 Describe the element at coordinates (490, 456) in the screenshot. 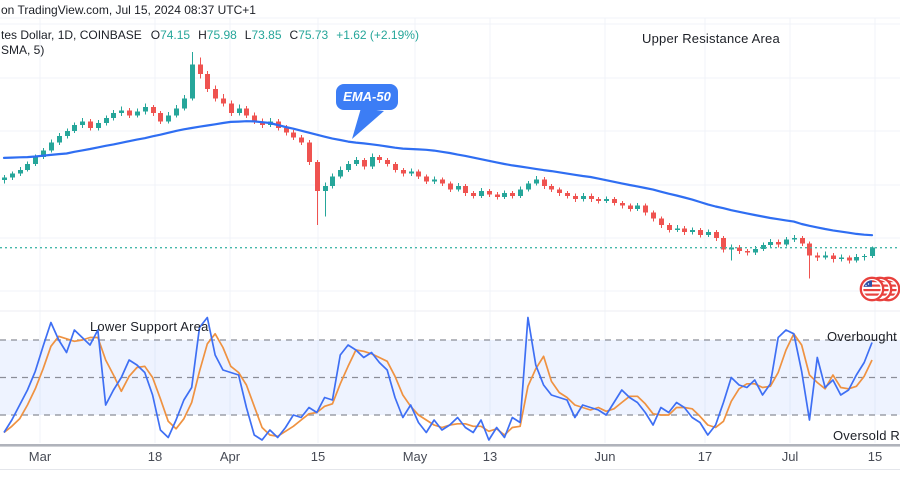

I see `x-axis-label: 13` at that location.